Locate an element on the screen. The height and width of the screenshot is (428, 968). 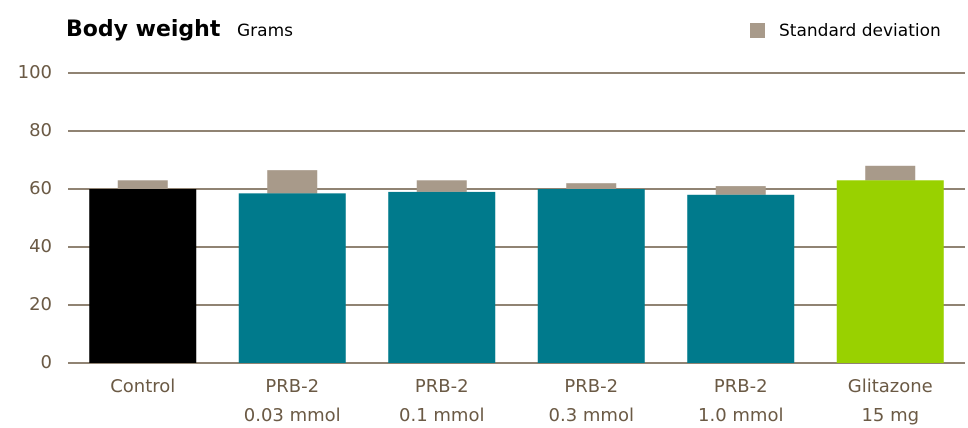
y-tick-label: 60 is located at coordinates (40, 188).